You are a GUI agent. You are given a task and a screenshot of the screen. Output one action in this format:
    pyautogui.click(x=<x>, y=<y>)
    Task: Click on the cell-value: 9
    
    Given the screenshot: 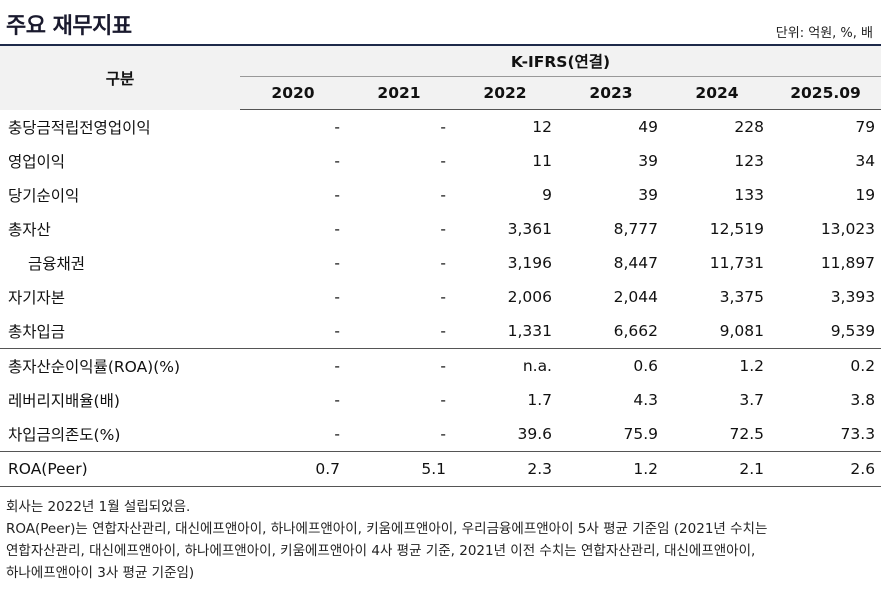 What is the action you would take?
    pyautogui.click(x=547, y=195)
    